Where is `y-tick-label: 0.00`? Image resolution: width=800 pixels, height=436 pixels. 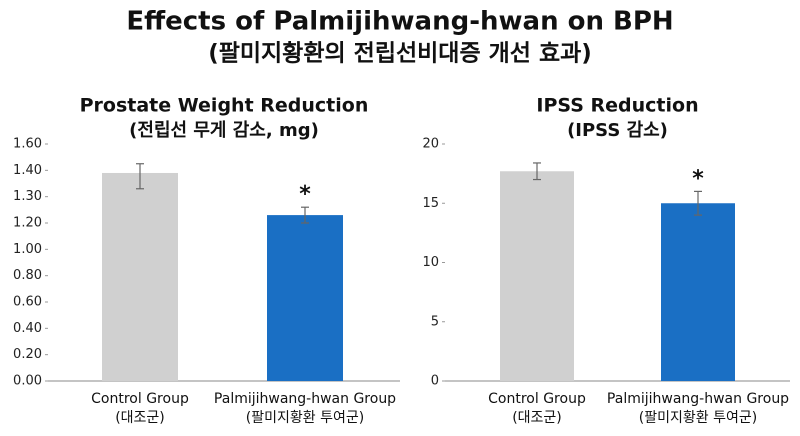 y-tick-label: 0.00 is located at coordinates (27, 381).